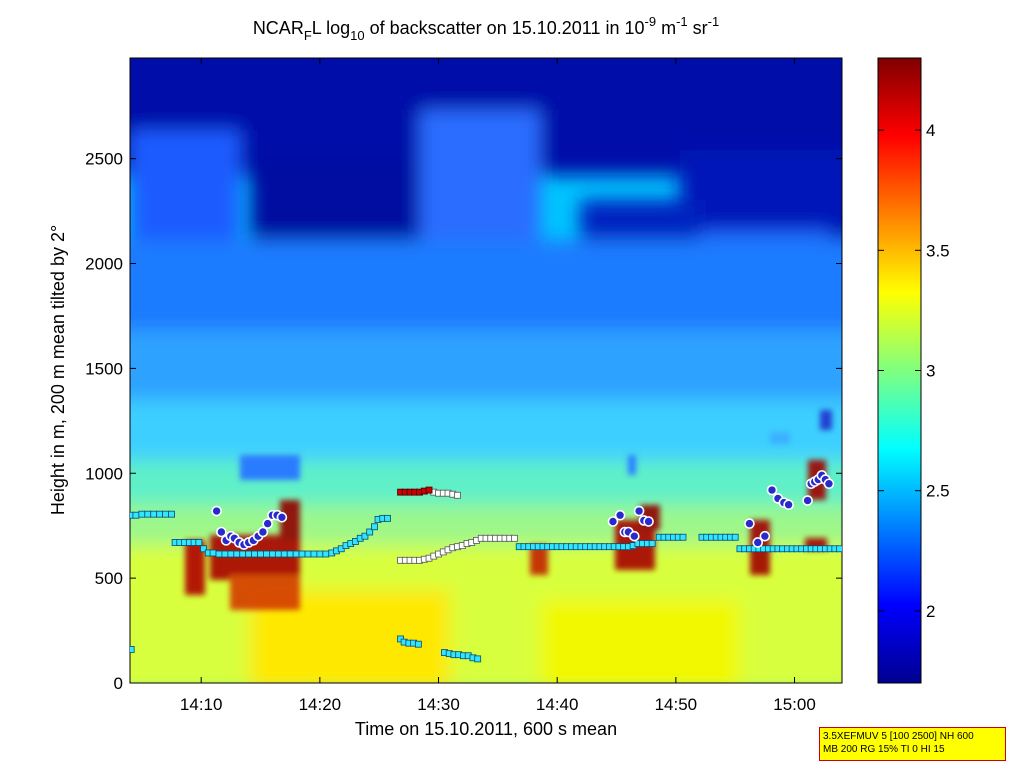 The width and height of the screenshot is (1023, 767). What do you see at coordinates (676, 704) in the screenshot?
I see `x-tick-label: 14:50` at bounding box center [676, 704].